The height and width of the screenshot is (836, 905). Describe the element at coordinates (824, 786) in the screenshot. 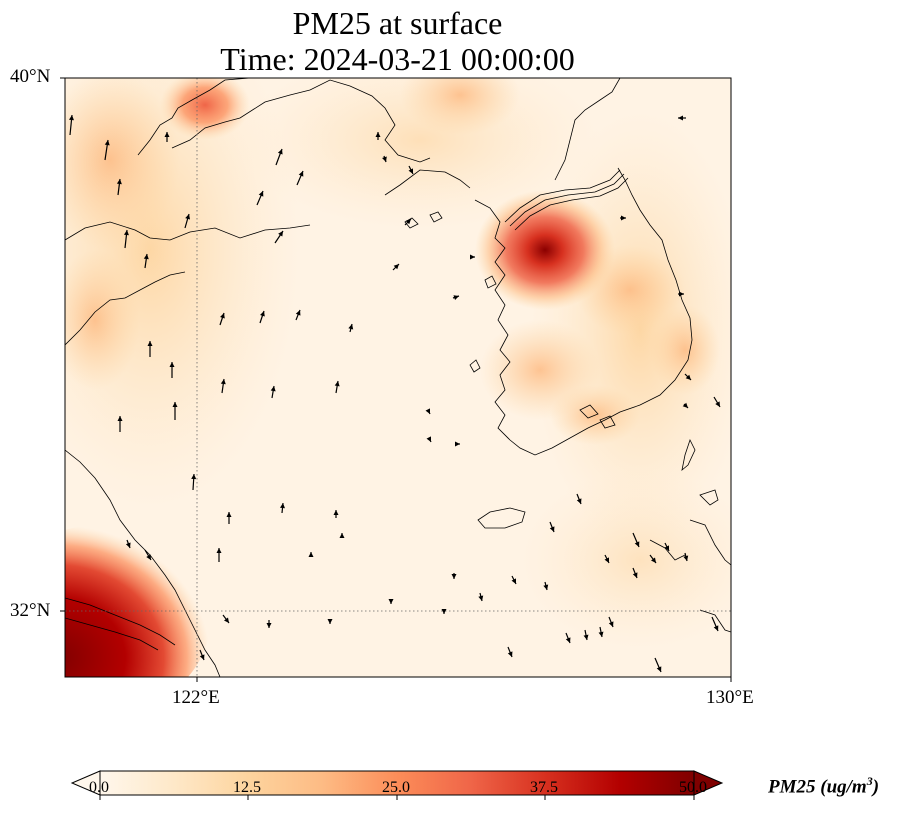

I see `colorbar-label: PM25 (ug/m3)` at that location.